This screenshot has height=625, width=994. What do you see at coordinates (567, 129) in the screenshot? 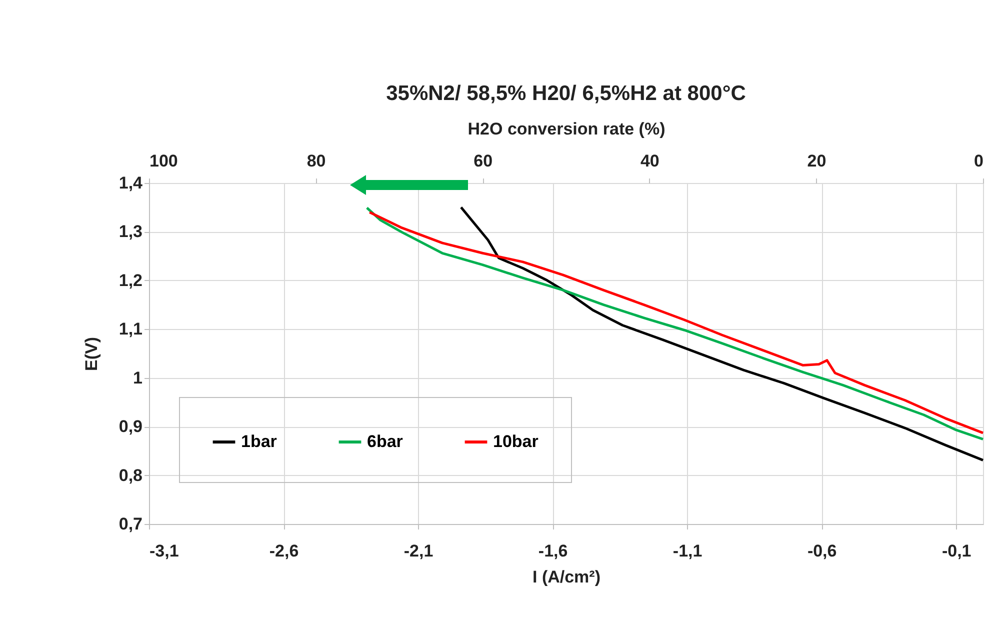
I see `x2-axis-title: H2O conversion rate (%)` at bounding box center [567, 129].